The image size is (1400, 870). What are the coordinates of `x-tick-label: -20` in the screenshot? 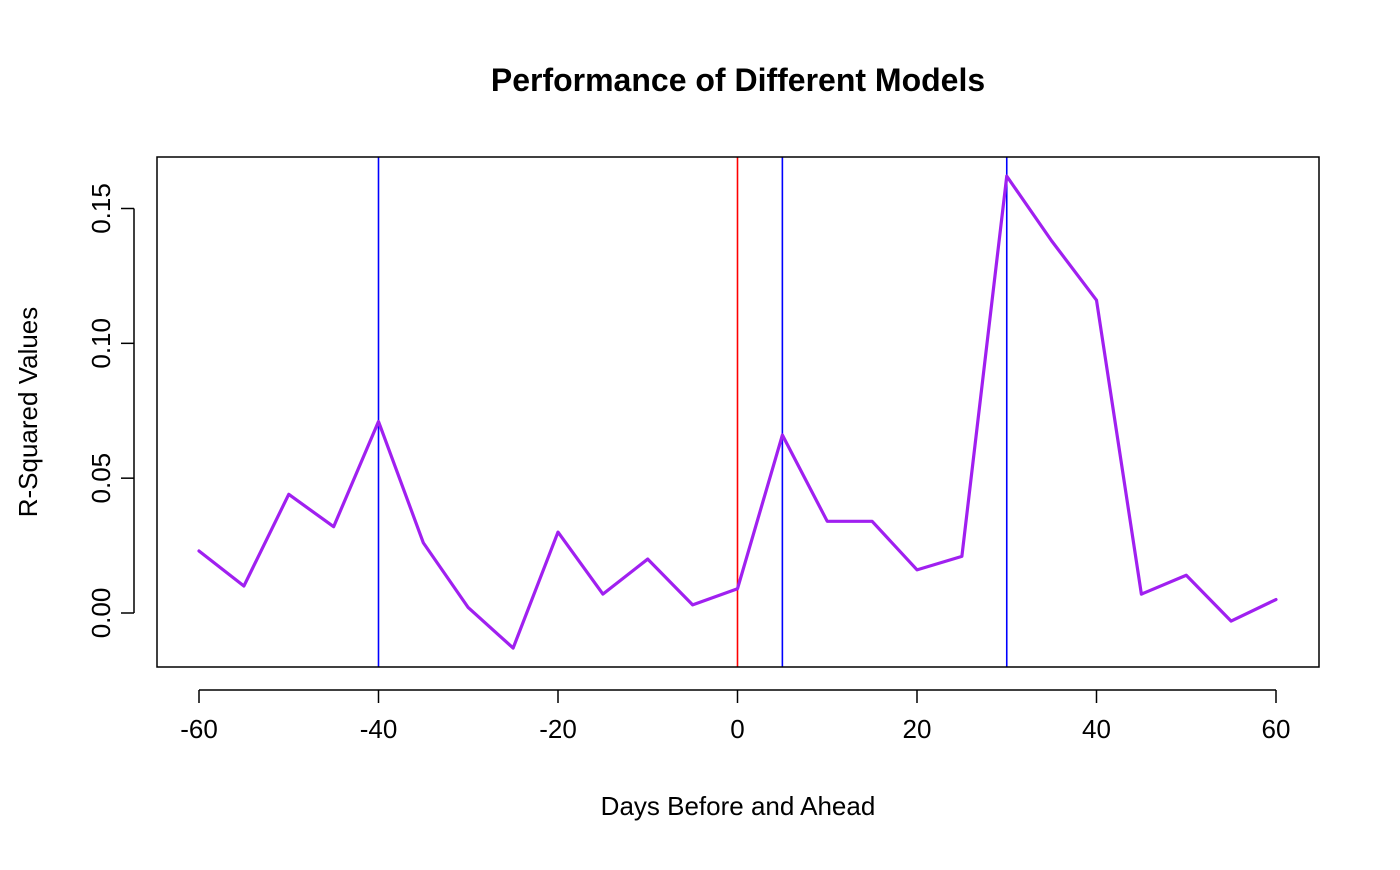 It's located at (558, 729).